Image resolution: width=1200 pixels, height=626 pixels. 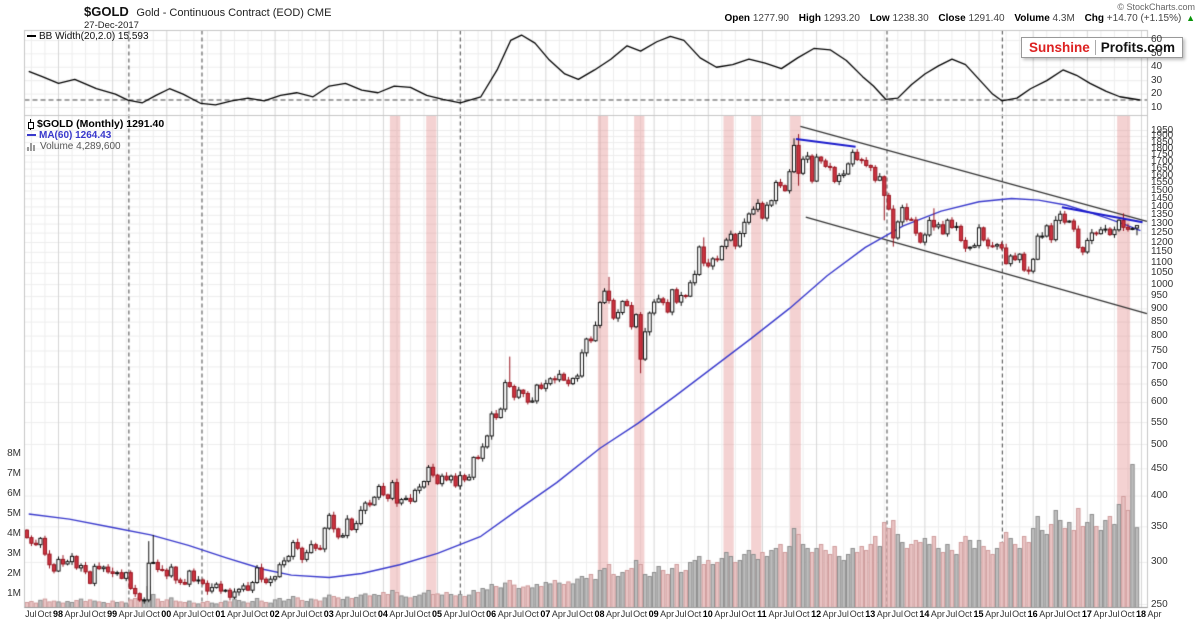 I want to click on volume-axis-tick: 2M, so click(x=14, y=573).